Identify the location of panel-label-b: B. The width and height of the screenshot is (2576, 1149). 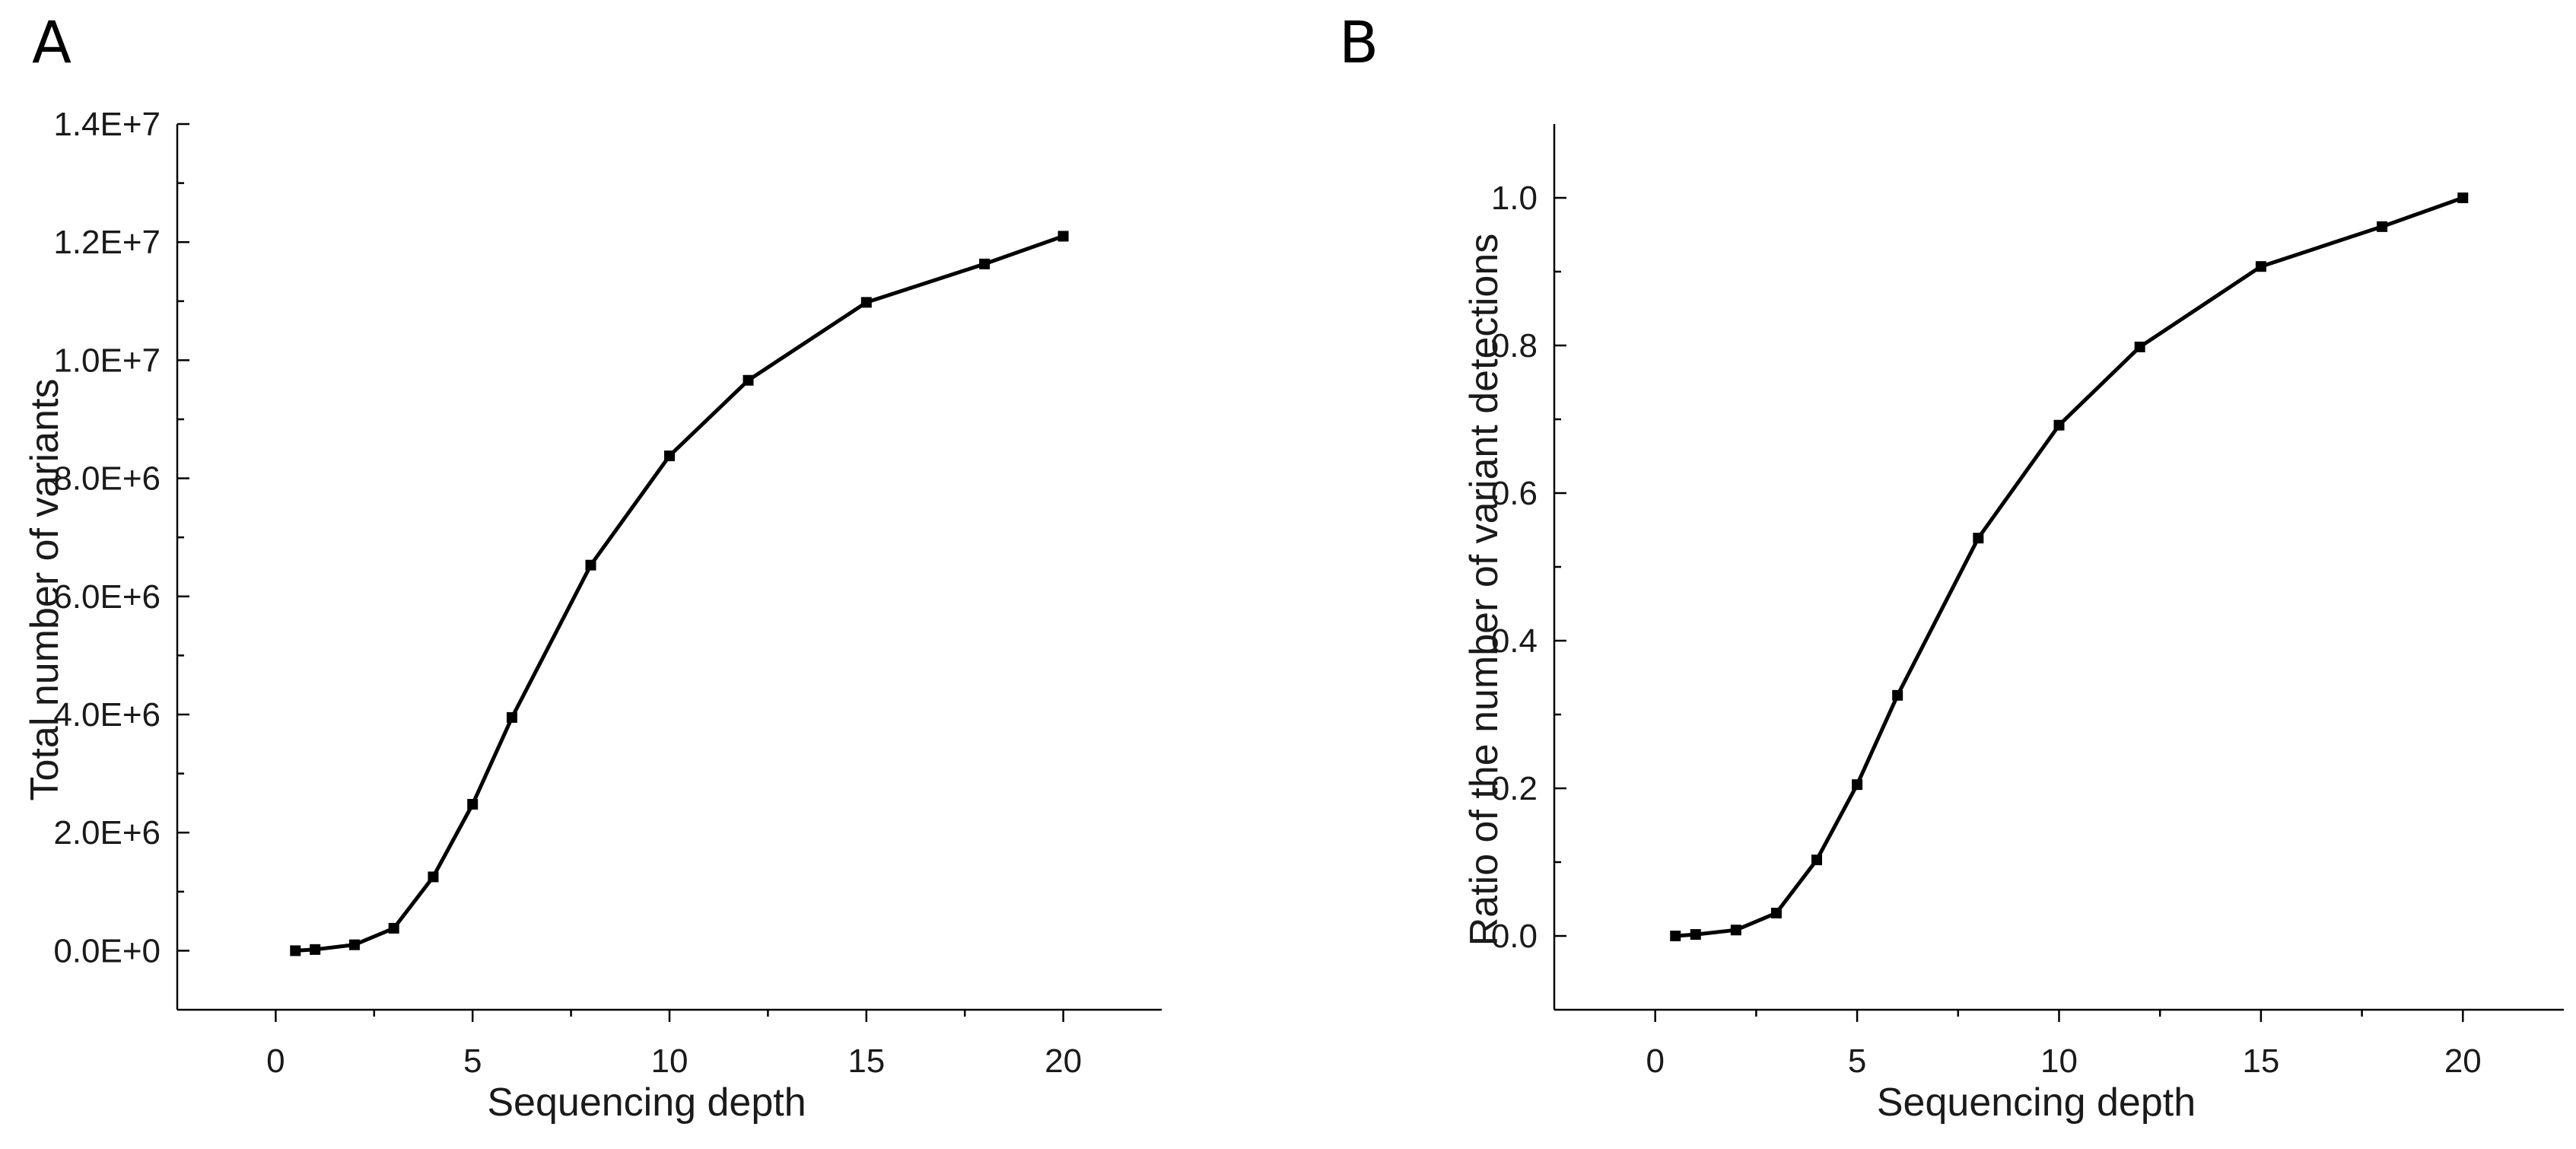
(1359, 42).